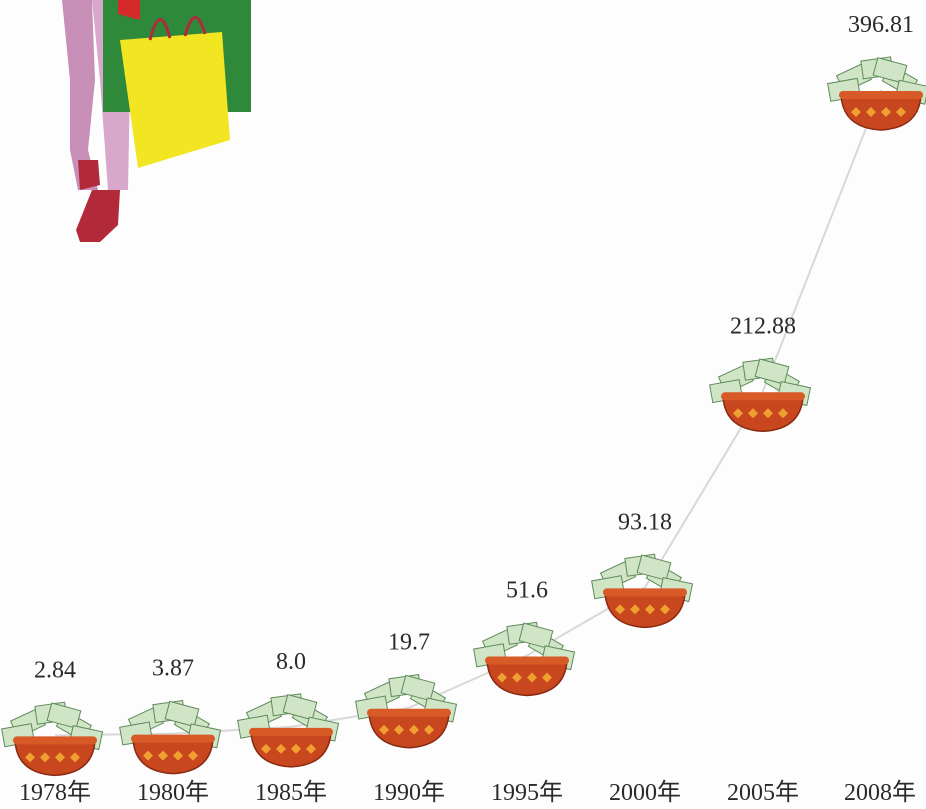 This screenshot has width=926, height=809. What do you see at coordinates (881, 25) in the screenshot?
I see `value-label: 396.81` at bounding box center [881, 25].